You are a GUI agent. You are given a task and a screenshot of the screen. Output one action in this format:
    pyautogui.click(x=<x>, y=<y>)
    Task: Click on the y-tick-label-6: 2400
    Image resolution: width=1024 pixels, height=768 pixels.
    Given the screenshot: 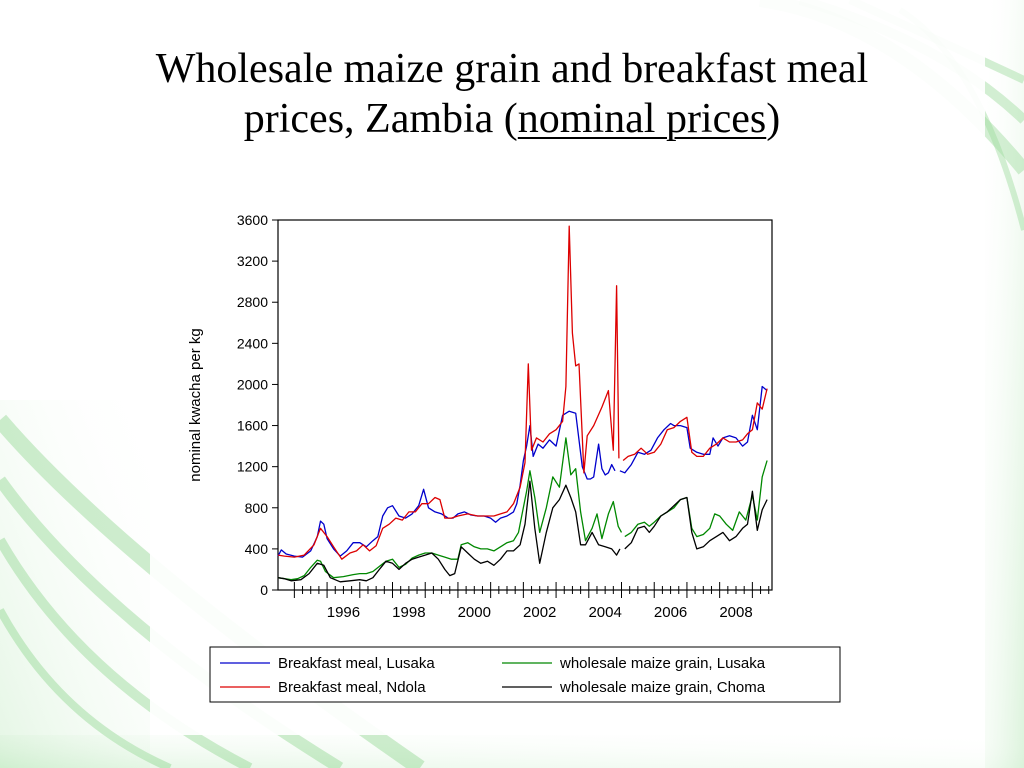 What is the action you would take?
    pyautogui.click(x=252, y=343)
    